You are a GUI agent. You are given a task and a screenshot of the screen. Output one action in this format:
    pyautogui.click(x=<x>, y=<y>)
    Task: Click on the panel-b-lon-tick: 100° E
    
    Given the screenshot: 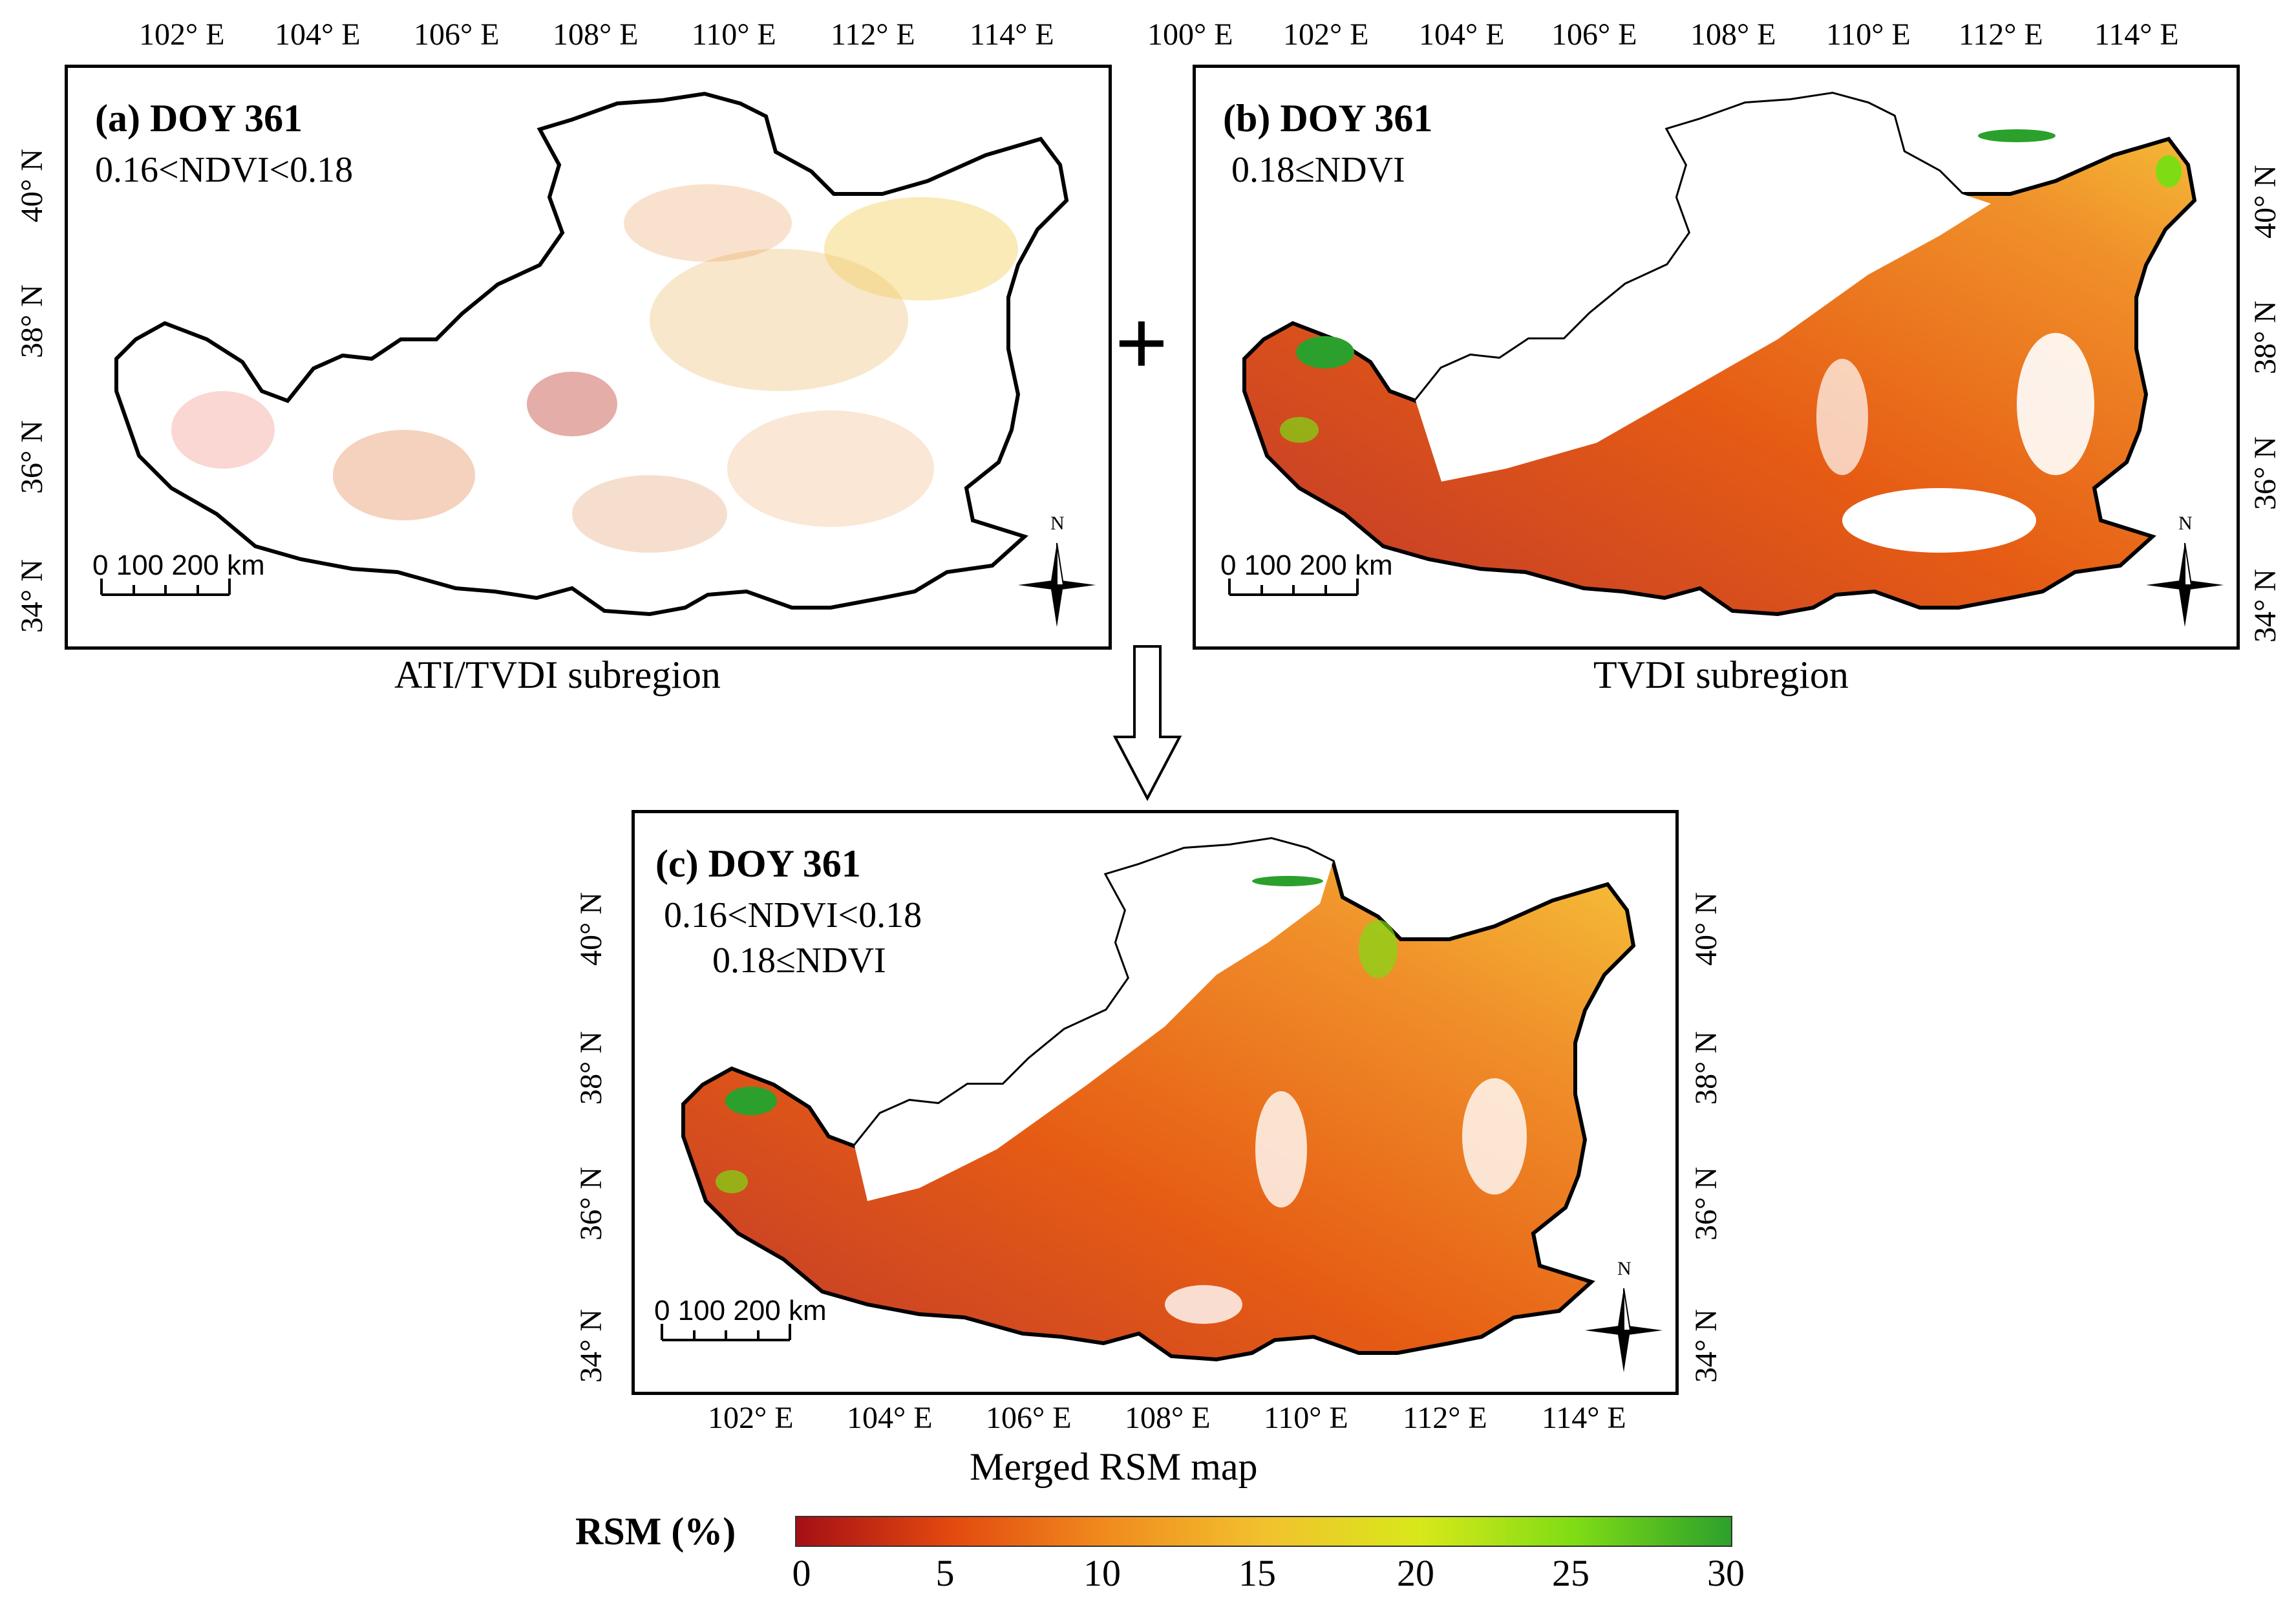 What is the action you would take?
    pyautogui.click(x=1190, y=34)
    